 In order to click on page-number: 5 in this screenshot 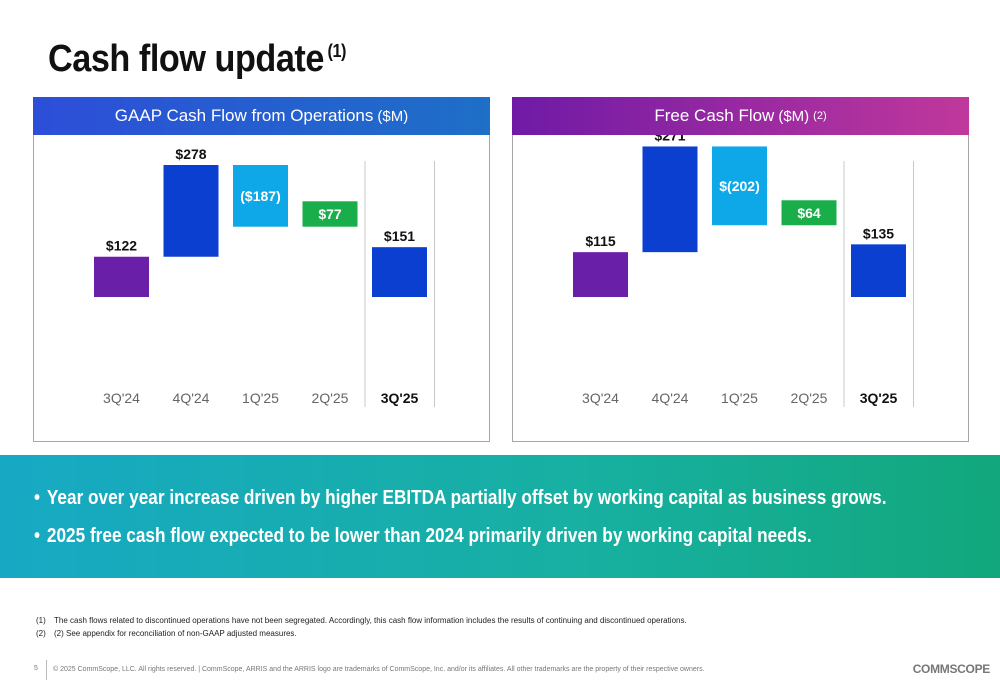, I will do `click(36, 668)`.